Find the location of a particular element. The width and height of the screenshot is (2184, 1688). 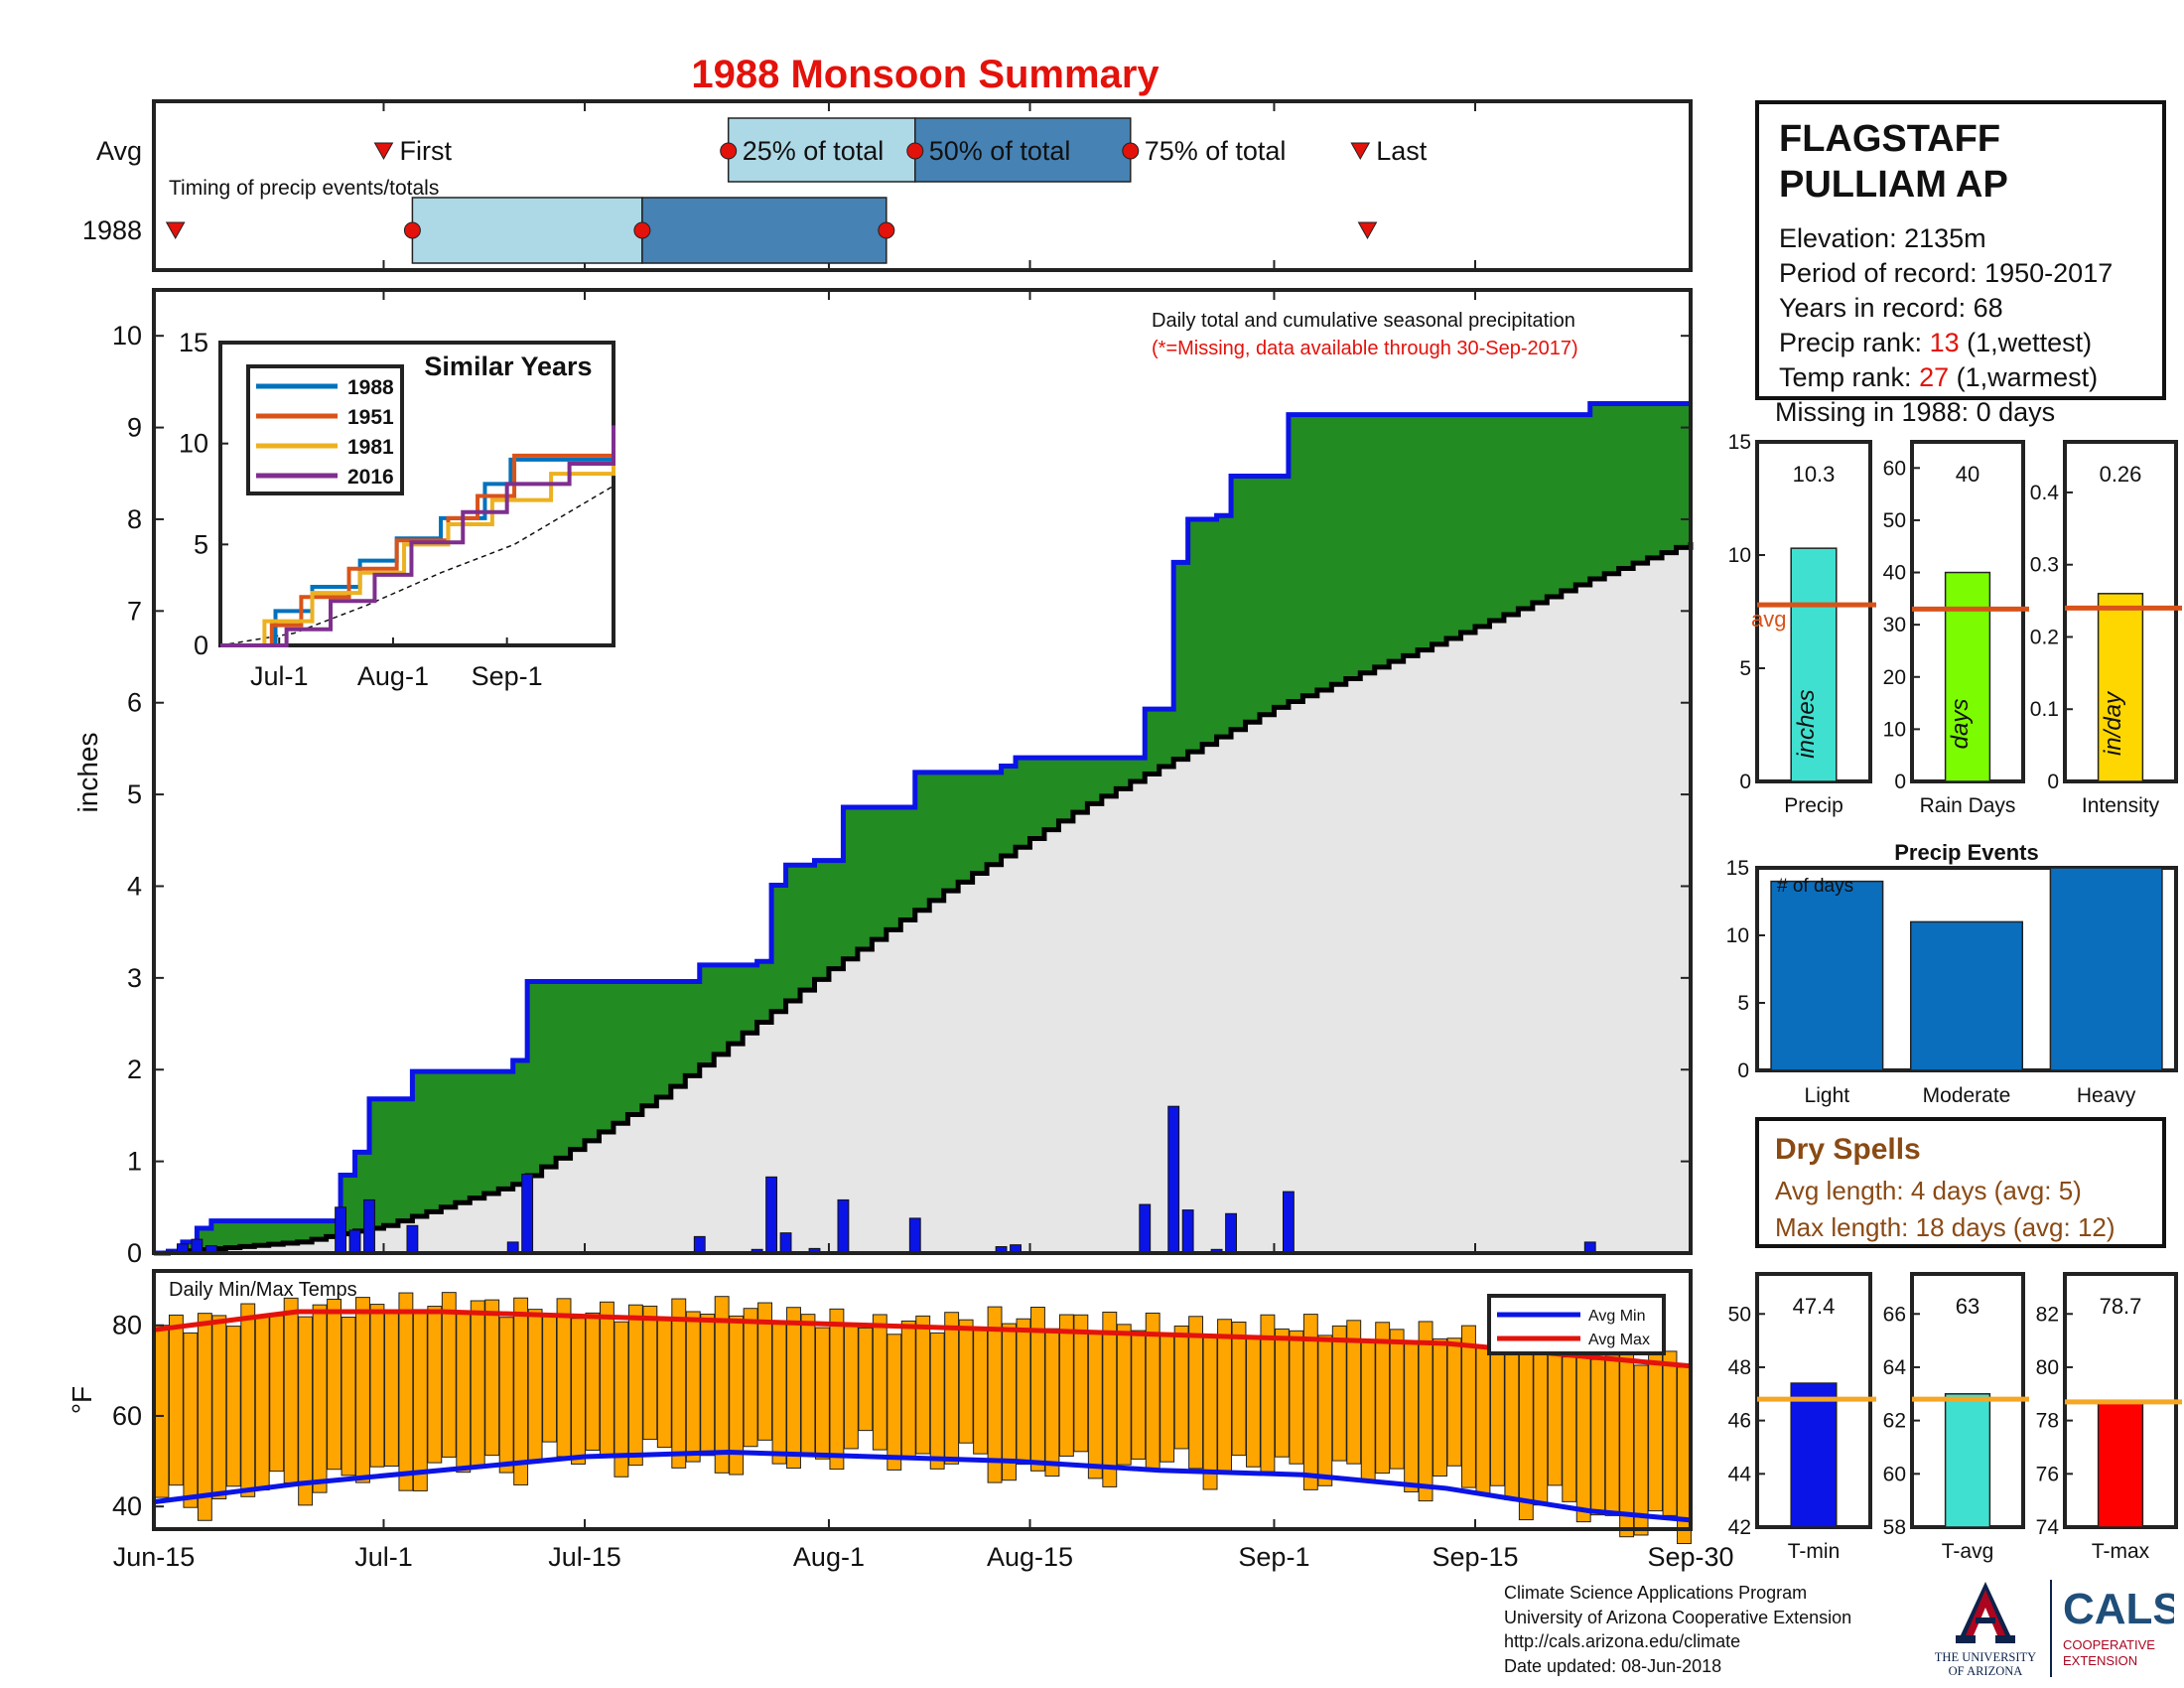

summary-panel-title: T-avg is located at coordinates (1968, 1551).